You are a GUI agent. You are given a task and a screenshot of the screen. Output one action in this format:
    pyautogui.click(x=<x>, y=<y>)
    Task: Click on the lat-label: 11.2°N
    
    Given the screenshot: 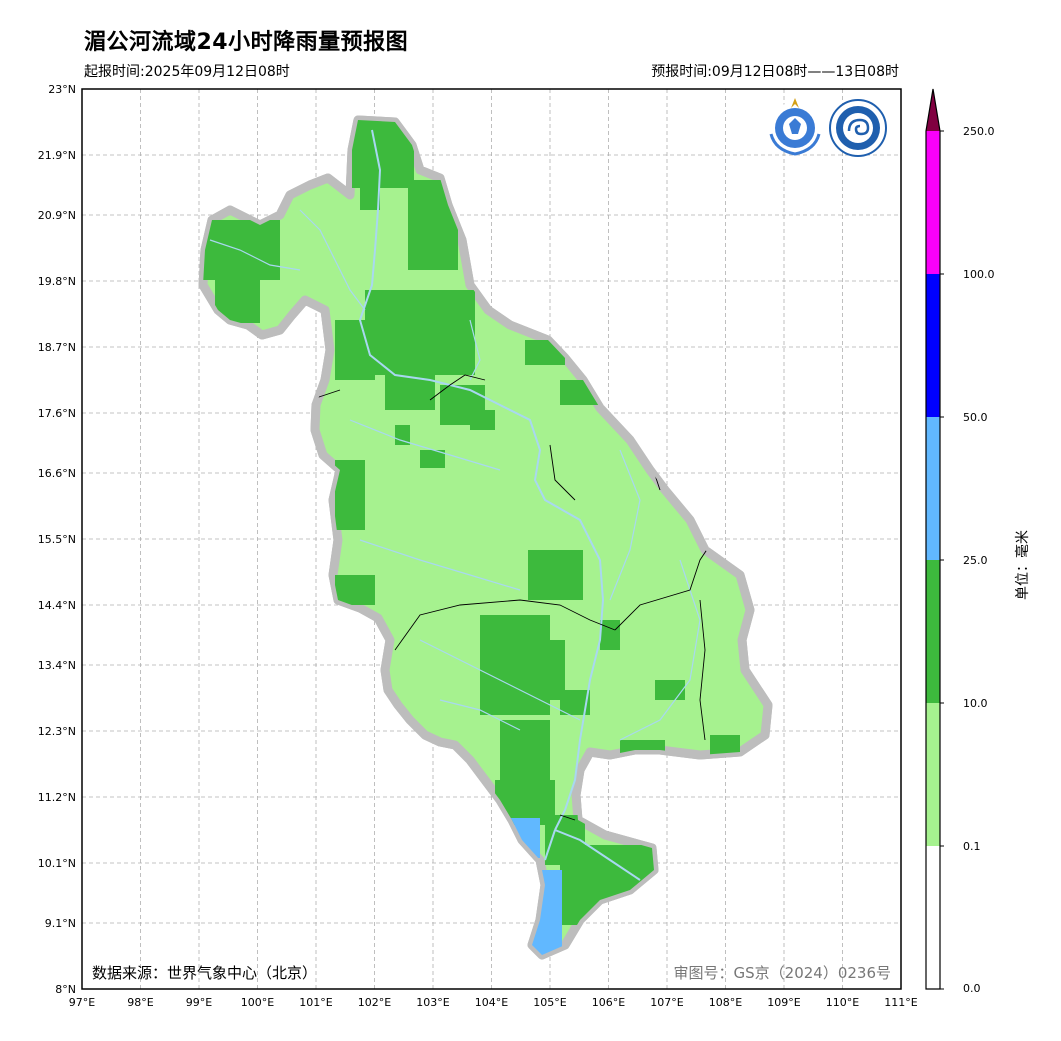 What is the action you would take?
    pyautogui.click(x=56, y=797)
    